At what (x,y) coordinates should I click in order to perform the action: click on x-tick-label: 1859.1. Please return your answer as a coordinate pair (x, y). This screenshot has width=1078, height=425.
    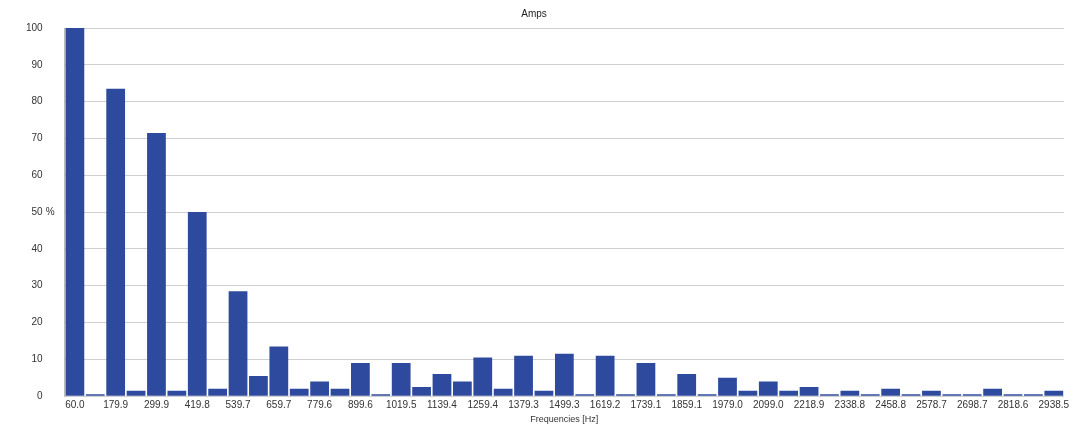
    Looking at the image, I should click on (687, 404).